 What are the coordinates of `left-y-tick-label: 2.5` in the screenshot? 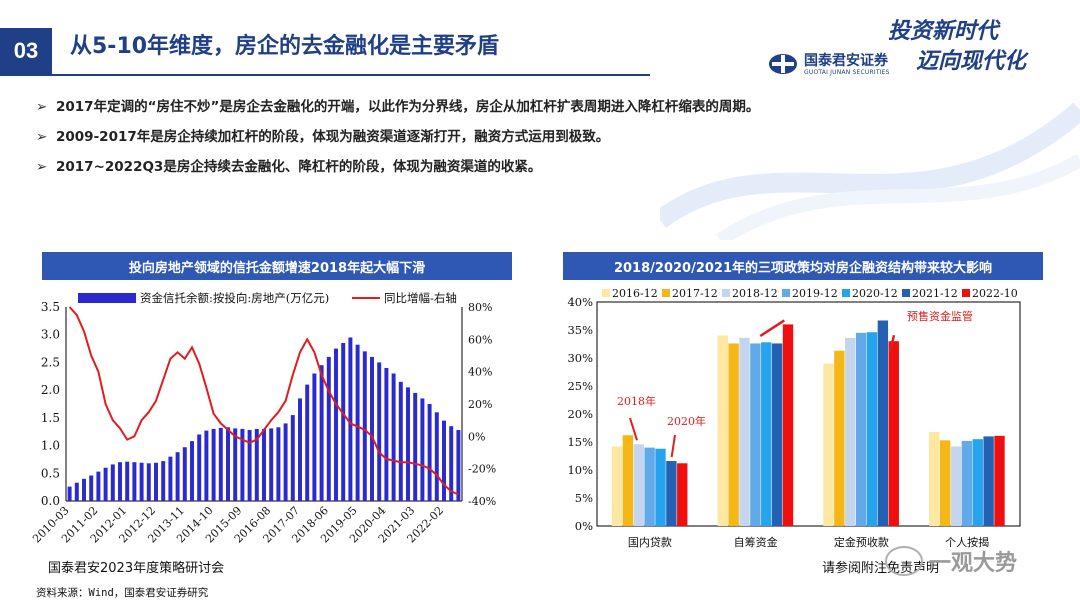 It's located at (50, 362).